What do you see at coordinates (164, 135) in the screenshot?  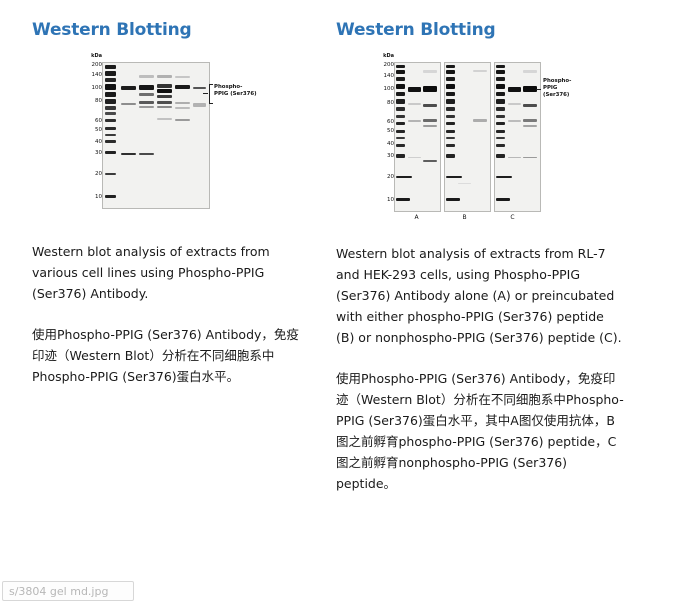 I see `gel-lane-pc12` at bounding box center [164, 135].